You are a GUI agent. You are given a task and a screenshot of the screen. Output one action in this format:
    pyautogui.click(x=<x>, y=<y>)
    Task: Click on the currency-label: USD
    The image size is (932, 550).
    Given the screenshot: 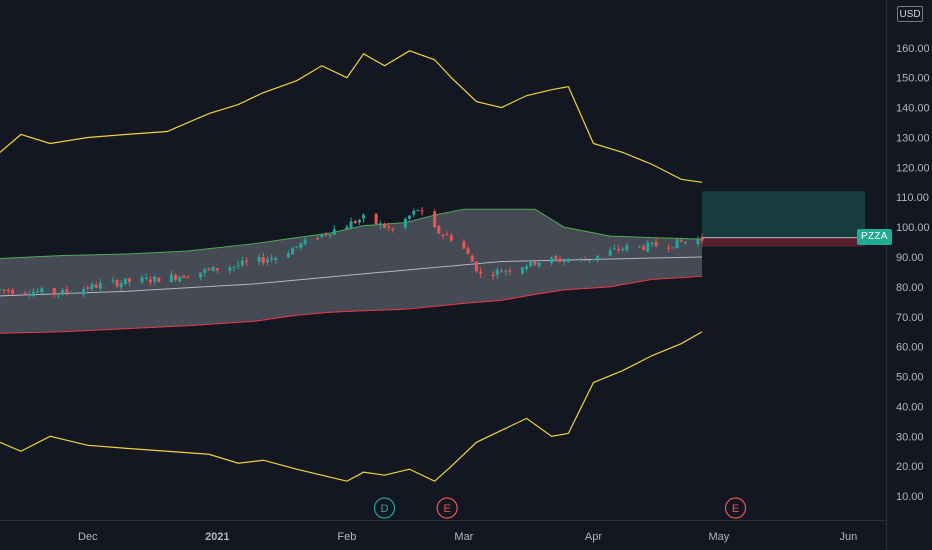 What is the action you would take?
    pyautogui.click(x=910, y=14)
    